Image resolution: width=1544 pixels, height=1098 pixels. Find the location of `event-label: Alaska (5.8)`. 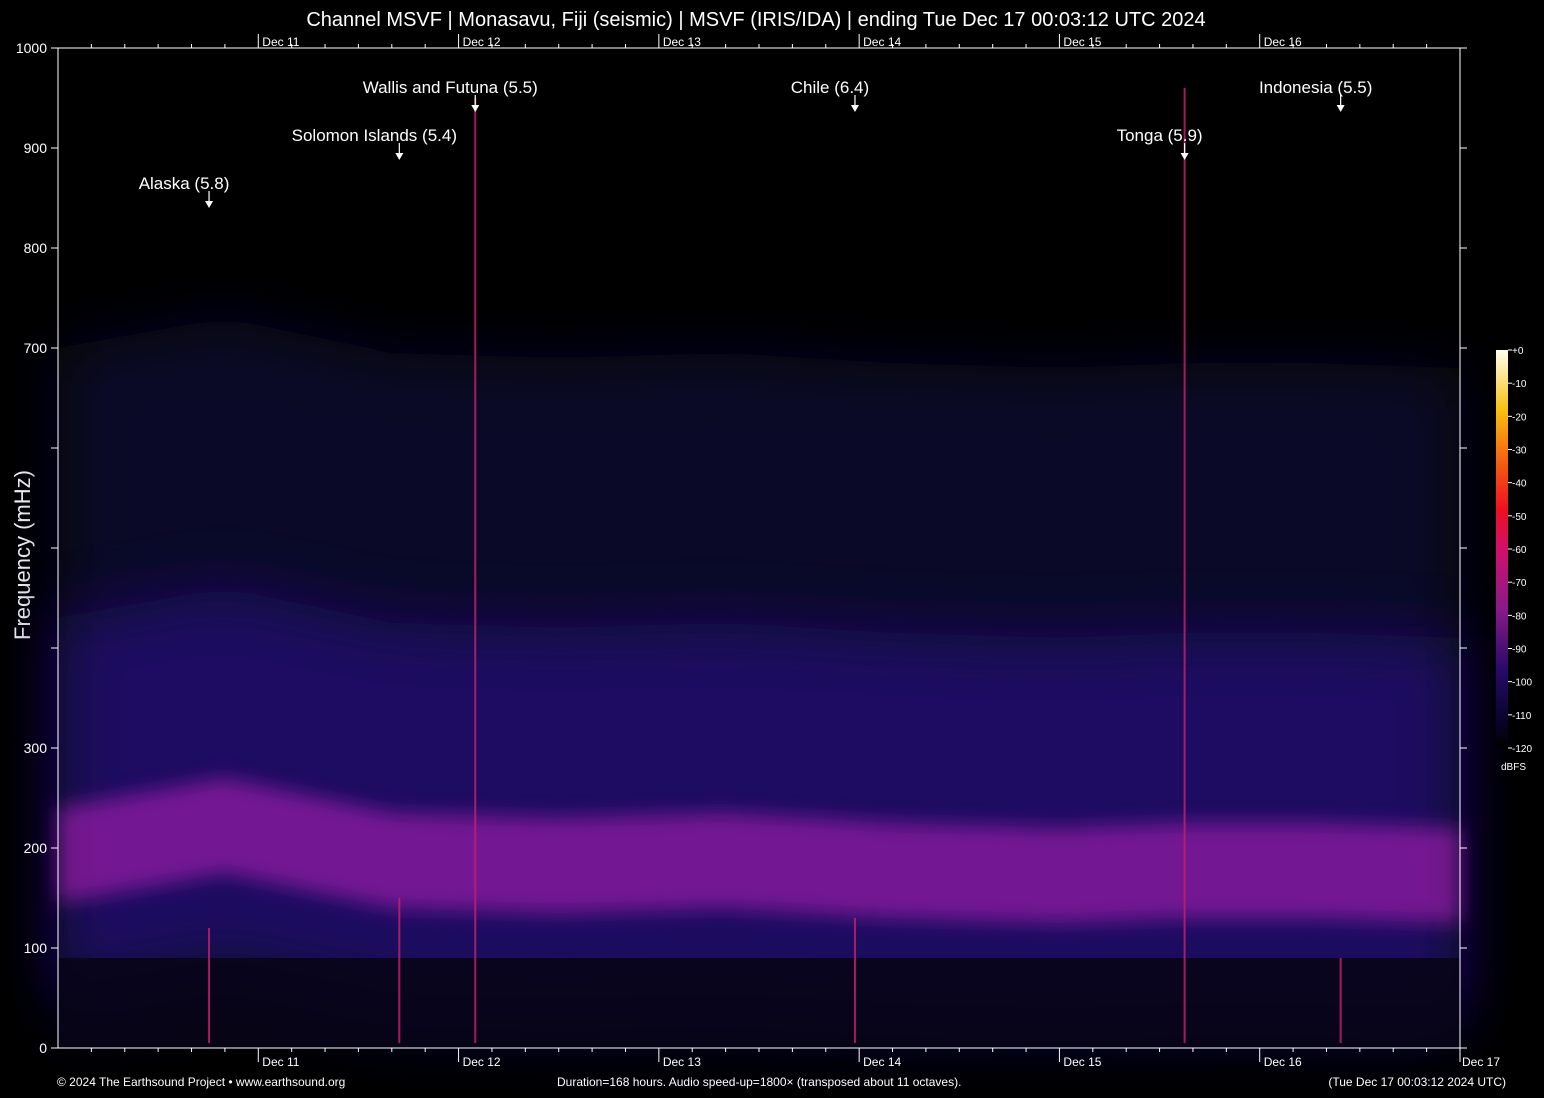

event-label: Alaska (5.8) is located at coordinates (184, 183).